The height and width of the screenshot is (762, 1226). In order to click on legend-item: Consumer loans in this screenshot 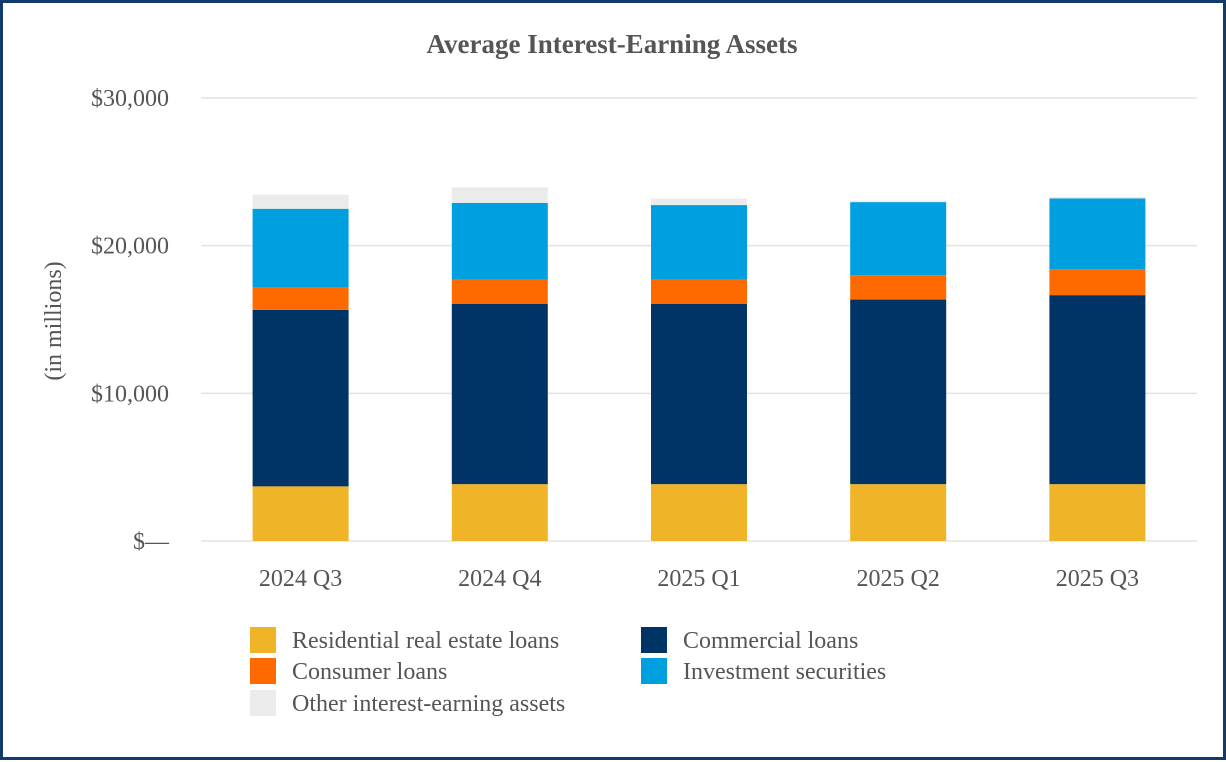, I will do `click(348, 671)`.